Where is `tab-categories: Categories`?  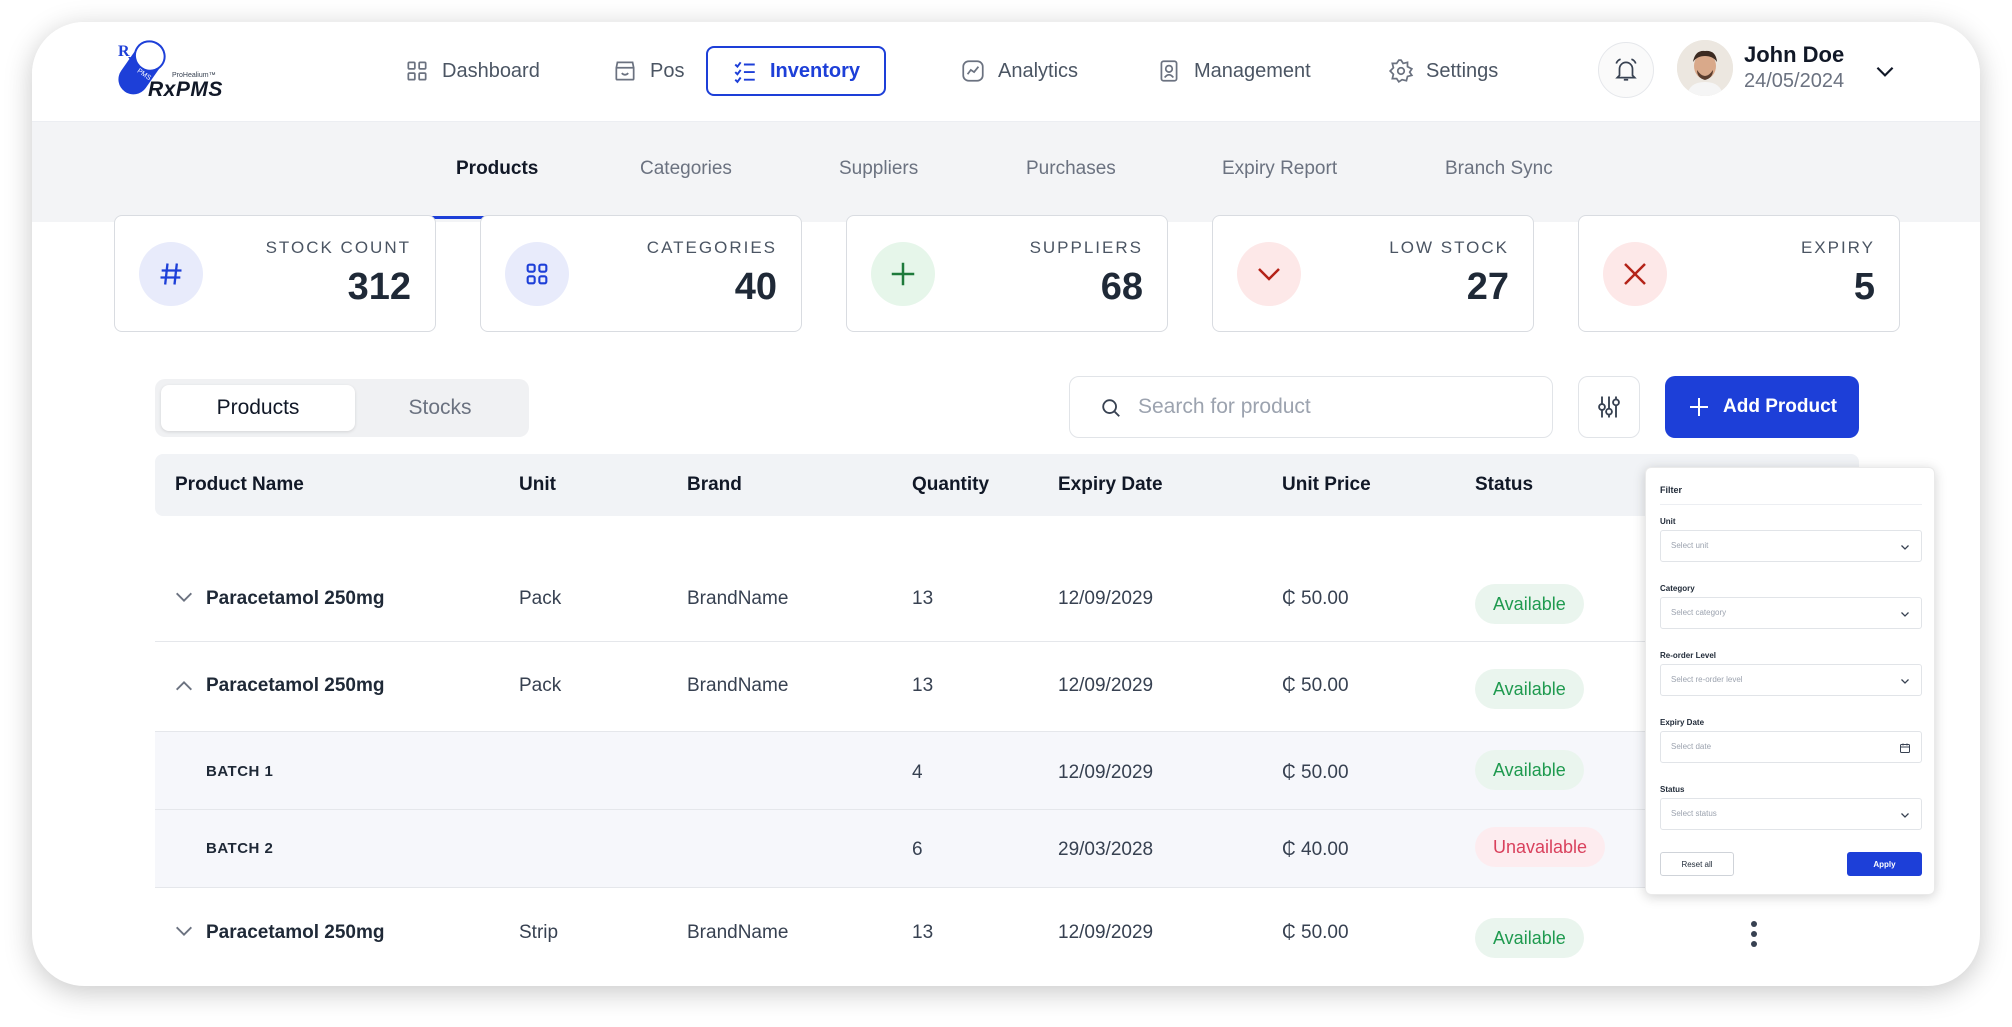
tab-categories: Categories is located at coordinates (686, 168).